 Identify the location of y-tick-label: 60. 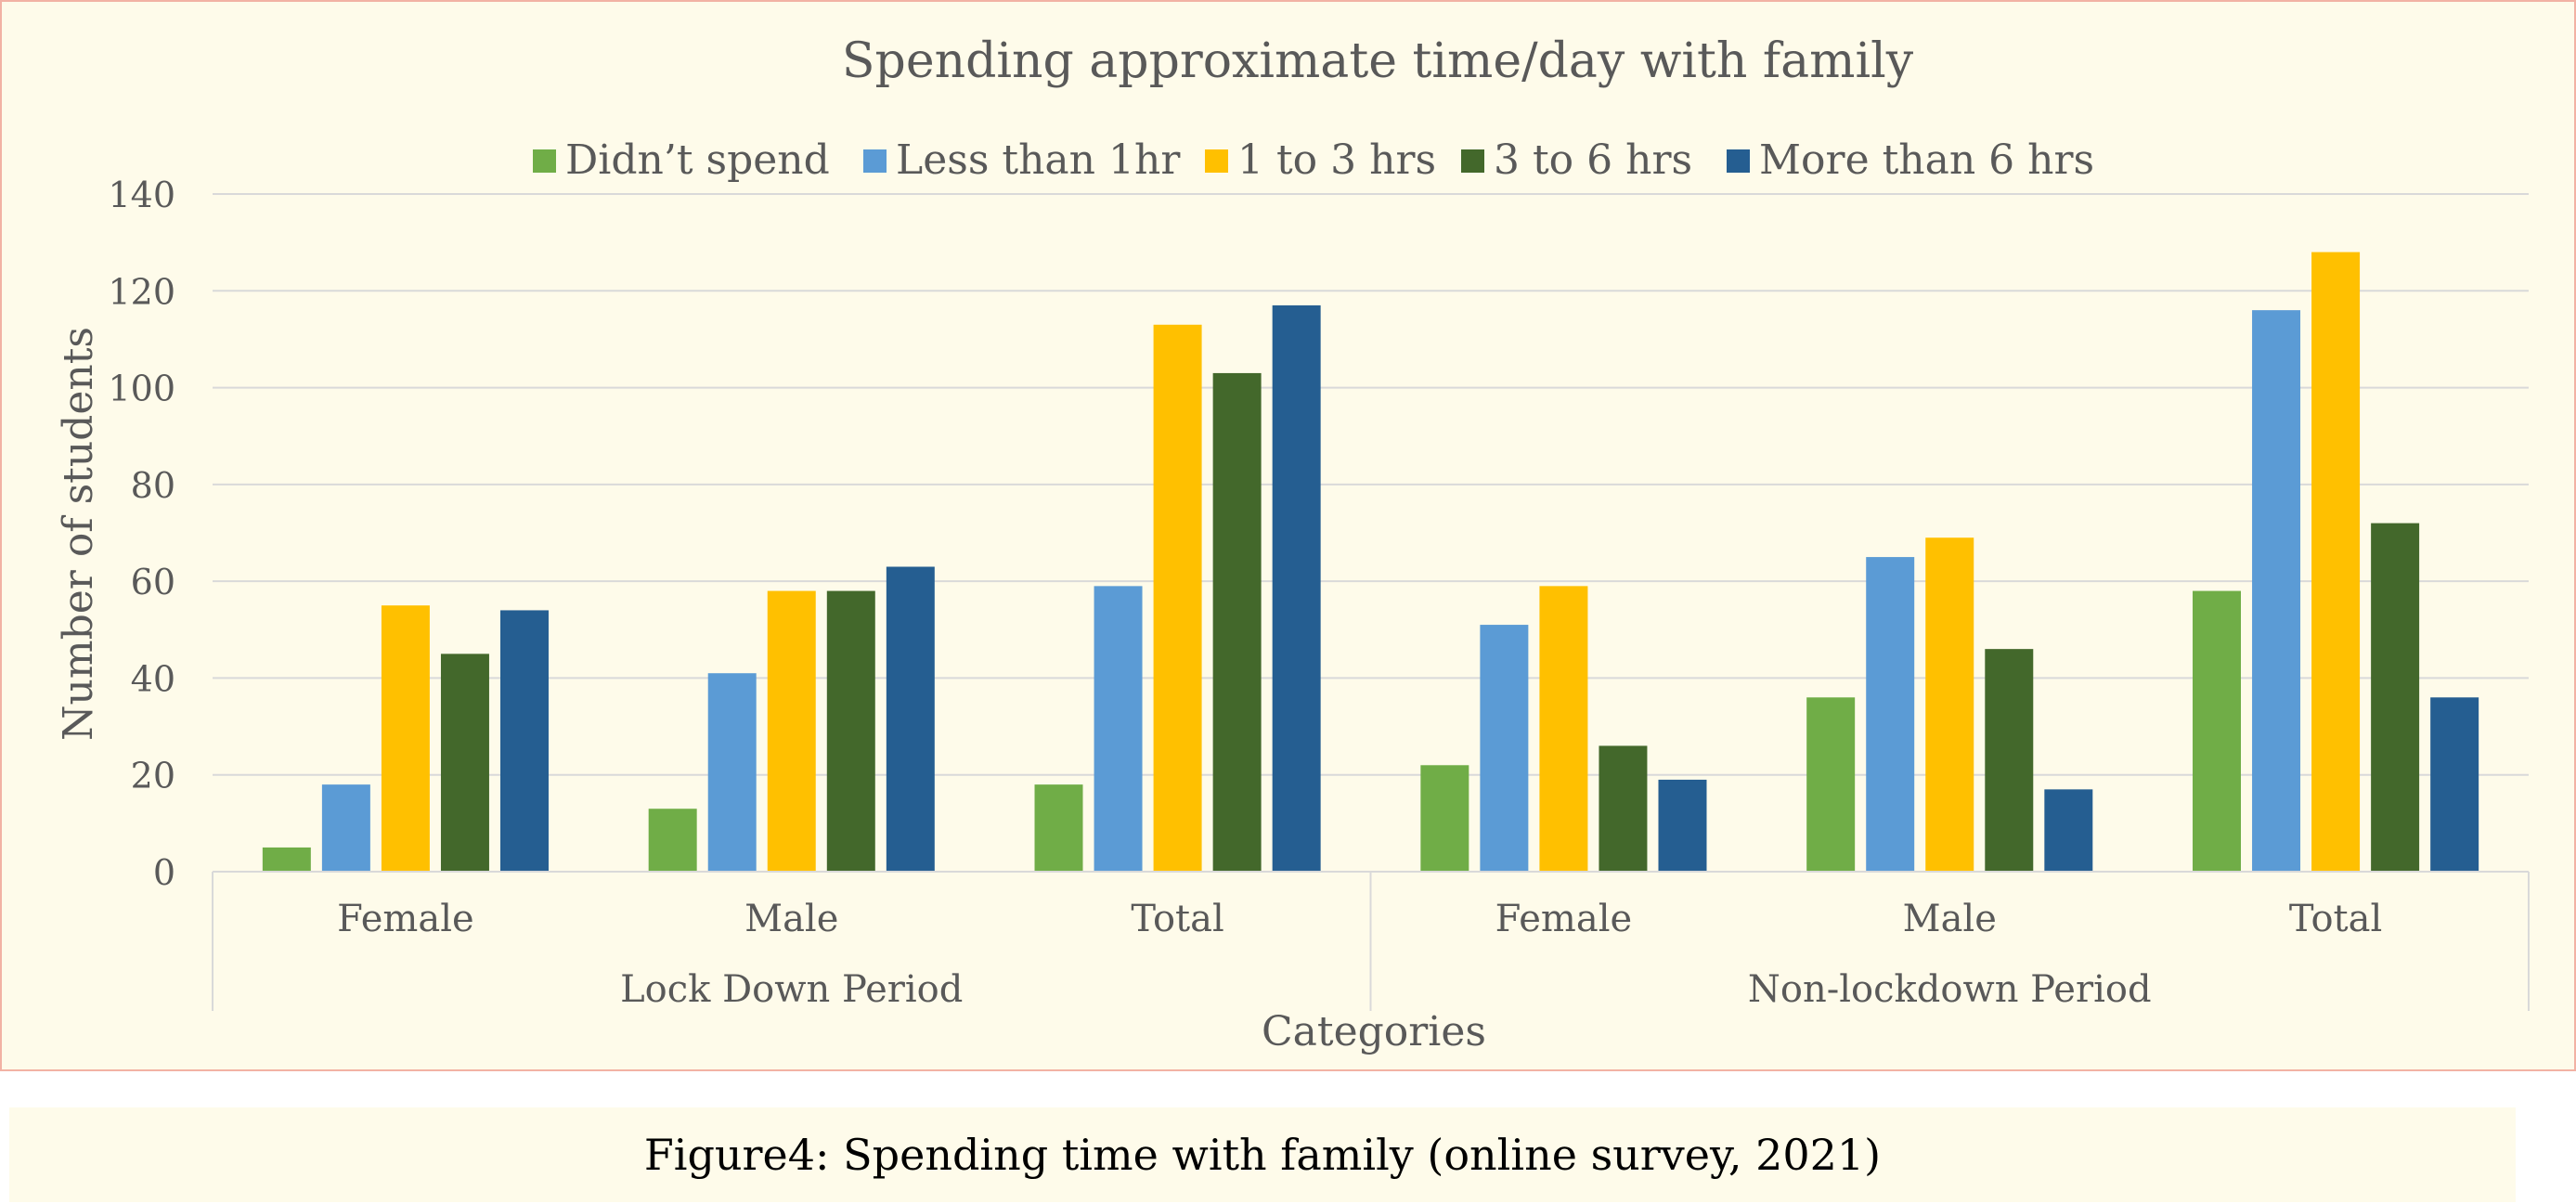
(153, 582).